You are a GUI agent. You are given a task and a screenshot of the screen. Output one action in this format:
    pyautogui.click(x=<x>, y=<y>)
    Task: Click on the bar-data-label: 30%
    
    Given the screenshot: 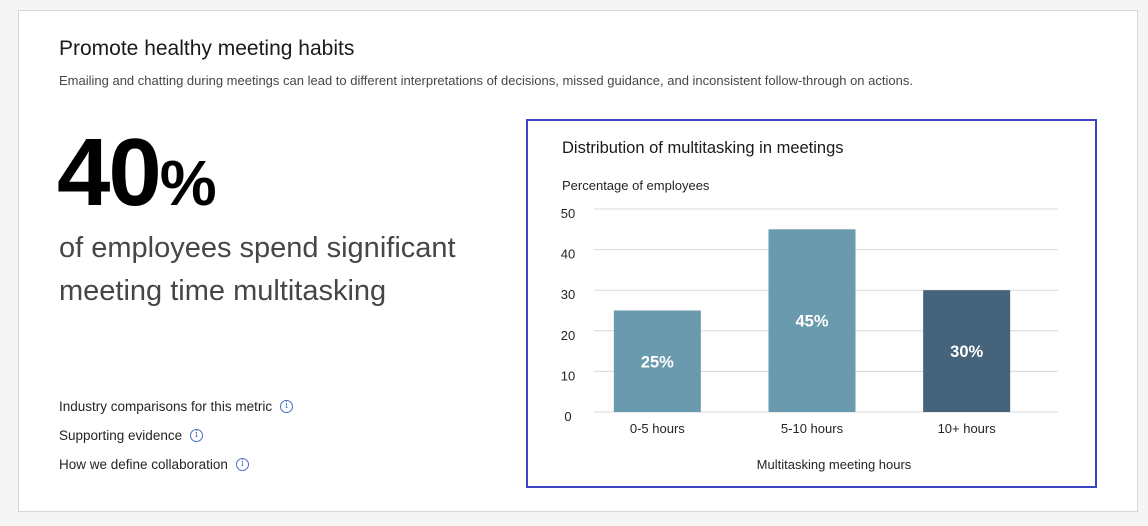 What is the action you would take?
    pyautogui.click(x=966, y=352)
    